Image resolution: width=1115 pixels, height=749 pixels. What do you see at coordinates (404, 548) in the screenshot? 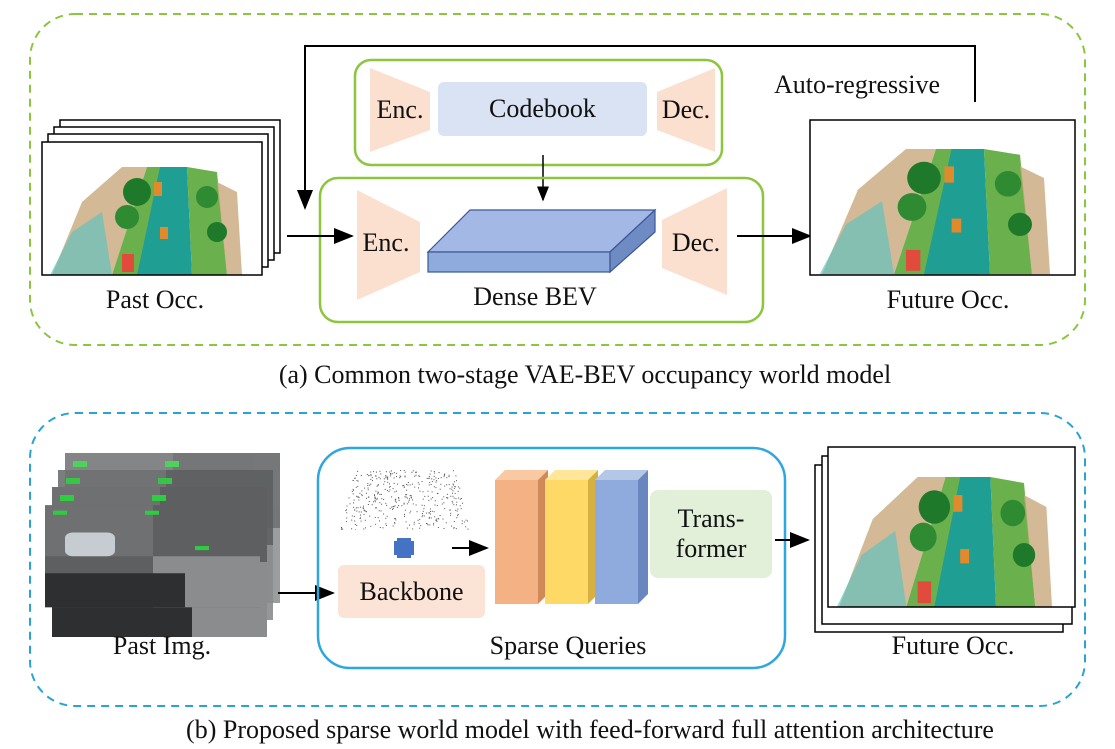
I see `plus-icon` at bounding box center [404, 548].